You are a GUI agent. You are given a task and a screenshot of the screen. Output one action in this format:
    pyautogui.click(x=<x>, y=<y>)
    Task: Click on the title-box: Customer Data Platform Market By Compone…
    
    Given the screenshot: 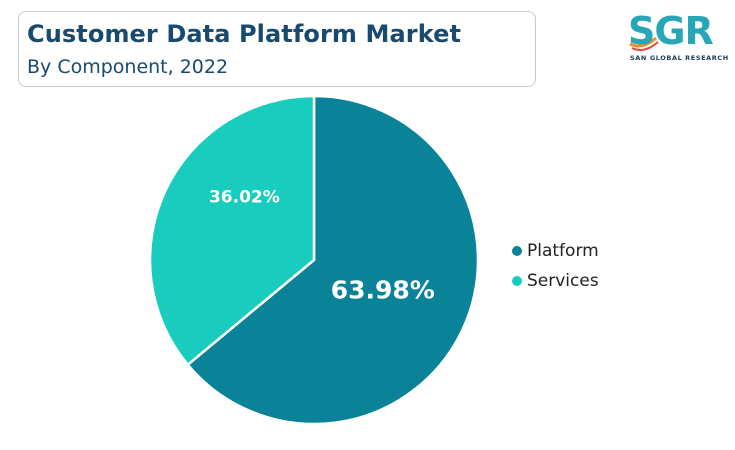 What is the action you would take?
    pyautogui.click(x=277, y=49)
    